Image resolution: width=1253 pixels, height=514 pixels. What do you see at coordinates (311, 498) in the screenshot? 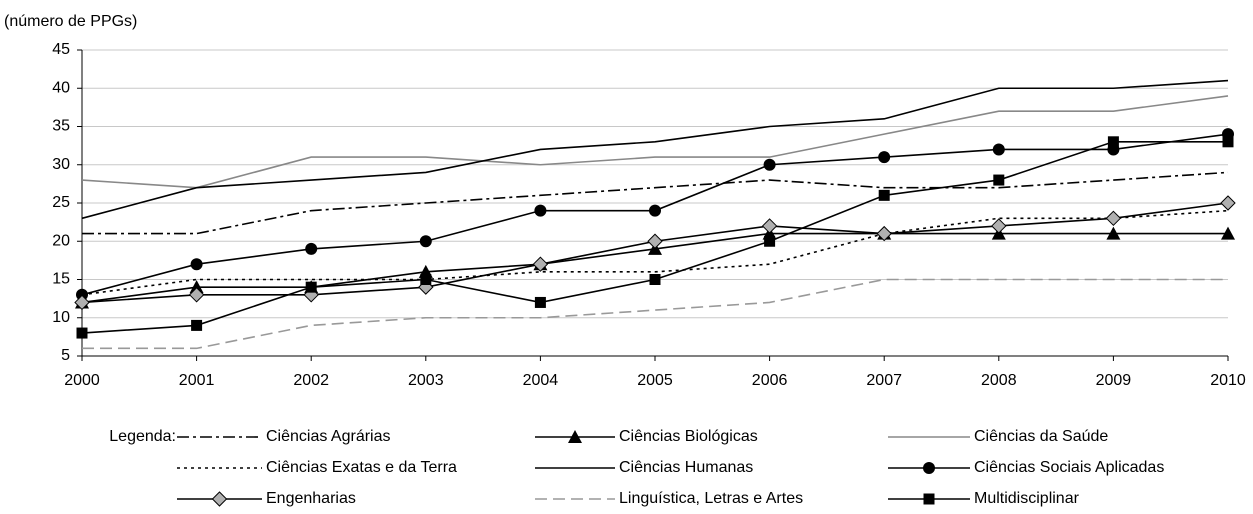
I see `legend-label: Engenharias` at bounding box center [311, 498].